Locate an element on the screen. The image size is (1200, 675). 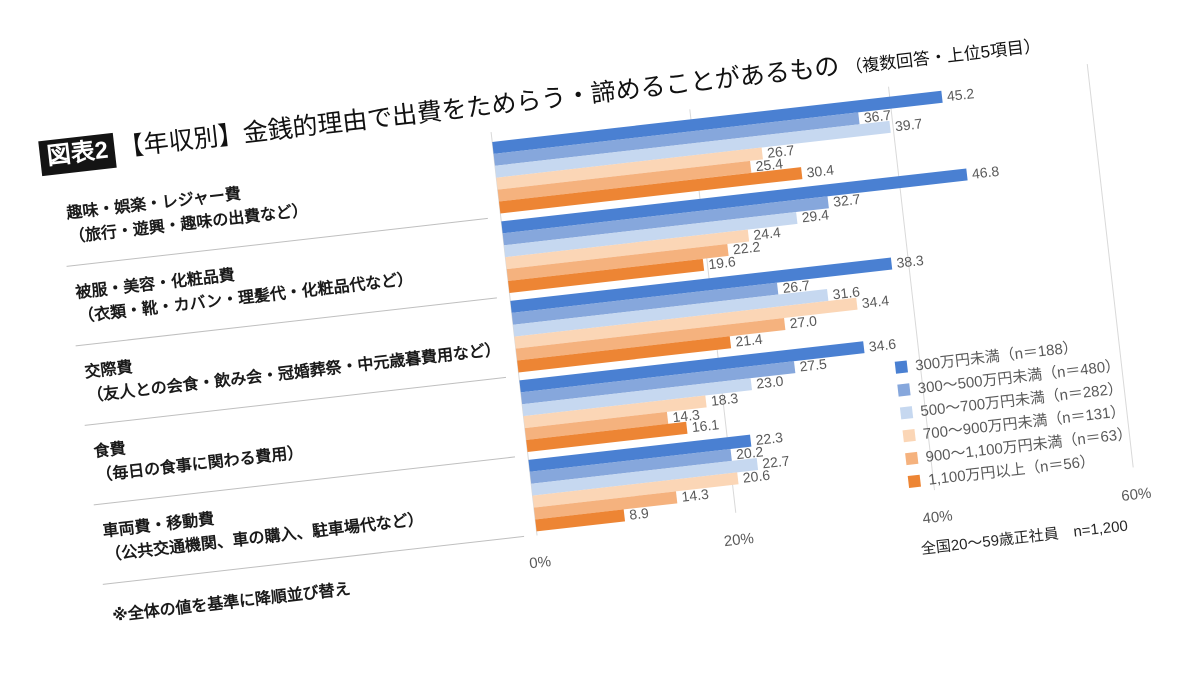
data-label: 38.3 is located at coordinates (910, 261).